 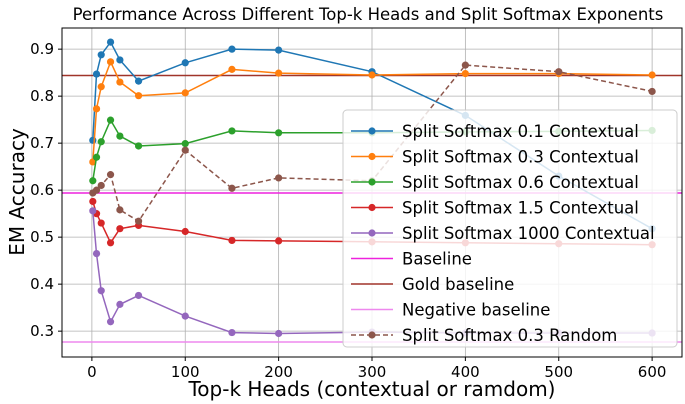 I want to click on x-tick-label: 100, so click(x=185, y=372).